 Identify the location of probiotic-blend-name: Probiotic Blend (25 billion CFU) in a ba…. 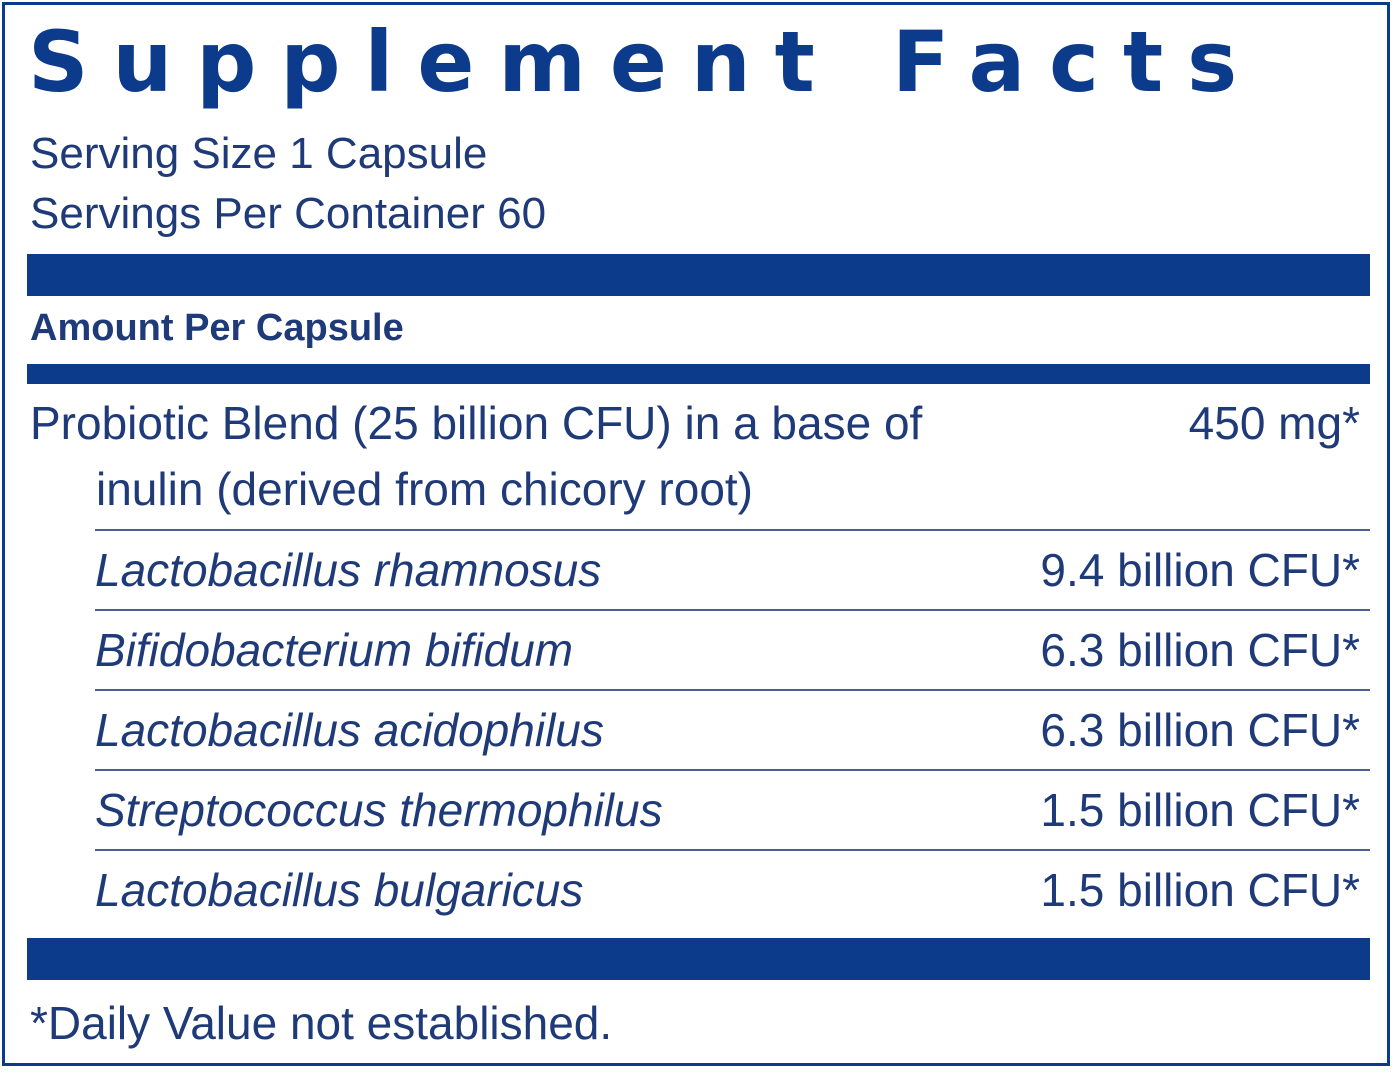
(530, 456).